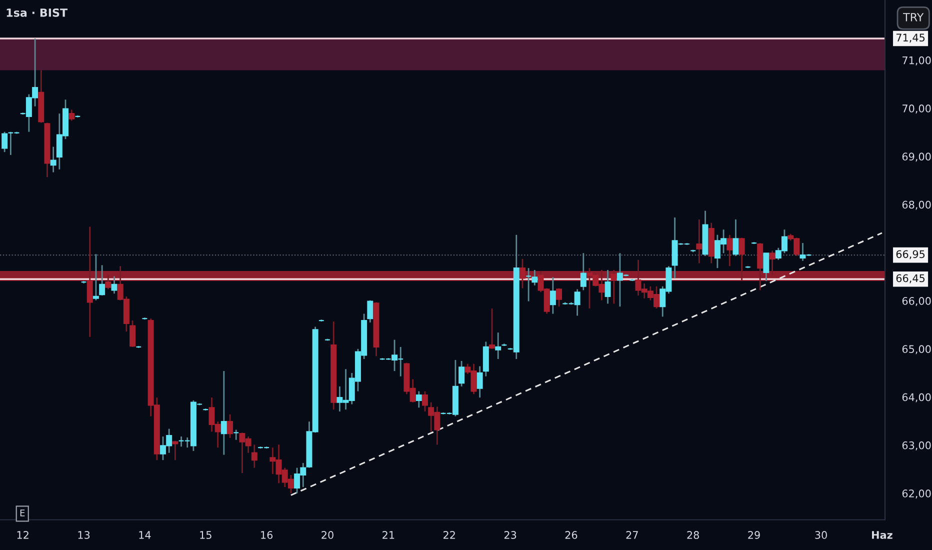  Describe the element at coordinates (37, 12) in the screenshot. I see `text: 1sa · BIST` at that location.